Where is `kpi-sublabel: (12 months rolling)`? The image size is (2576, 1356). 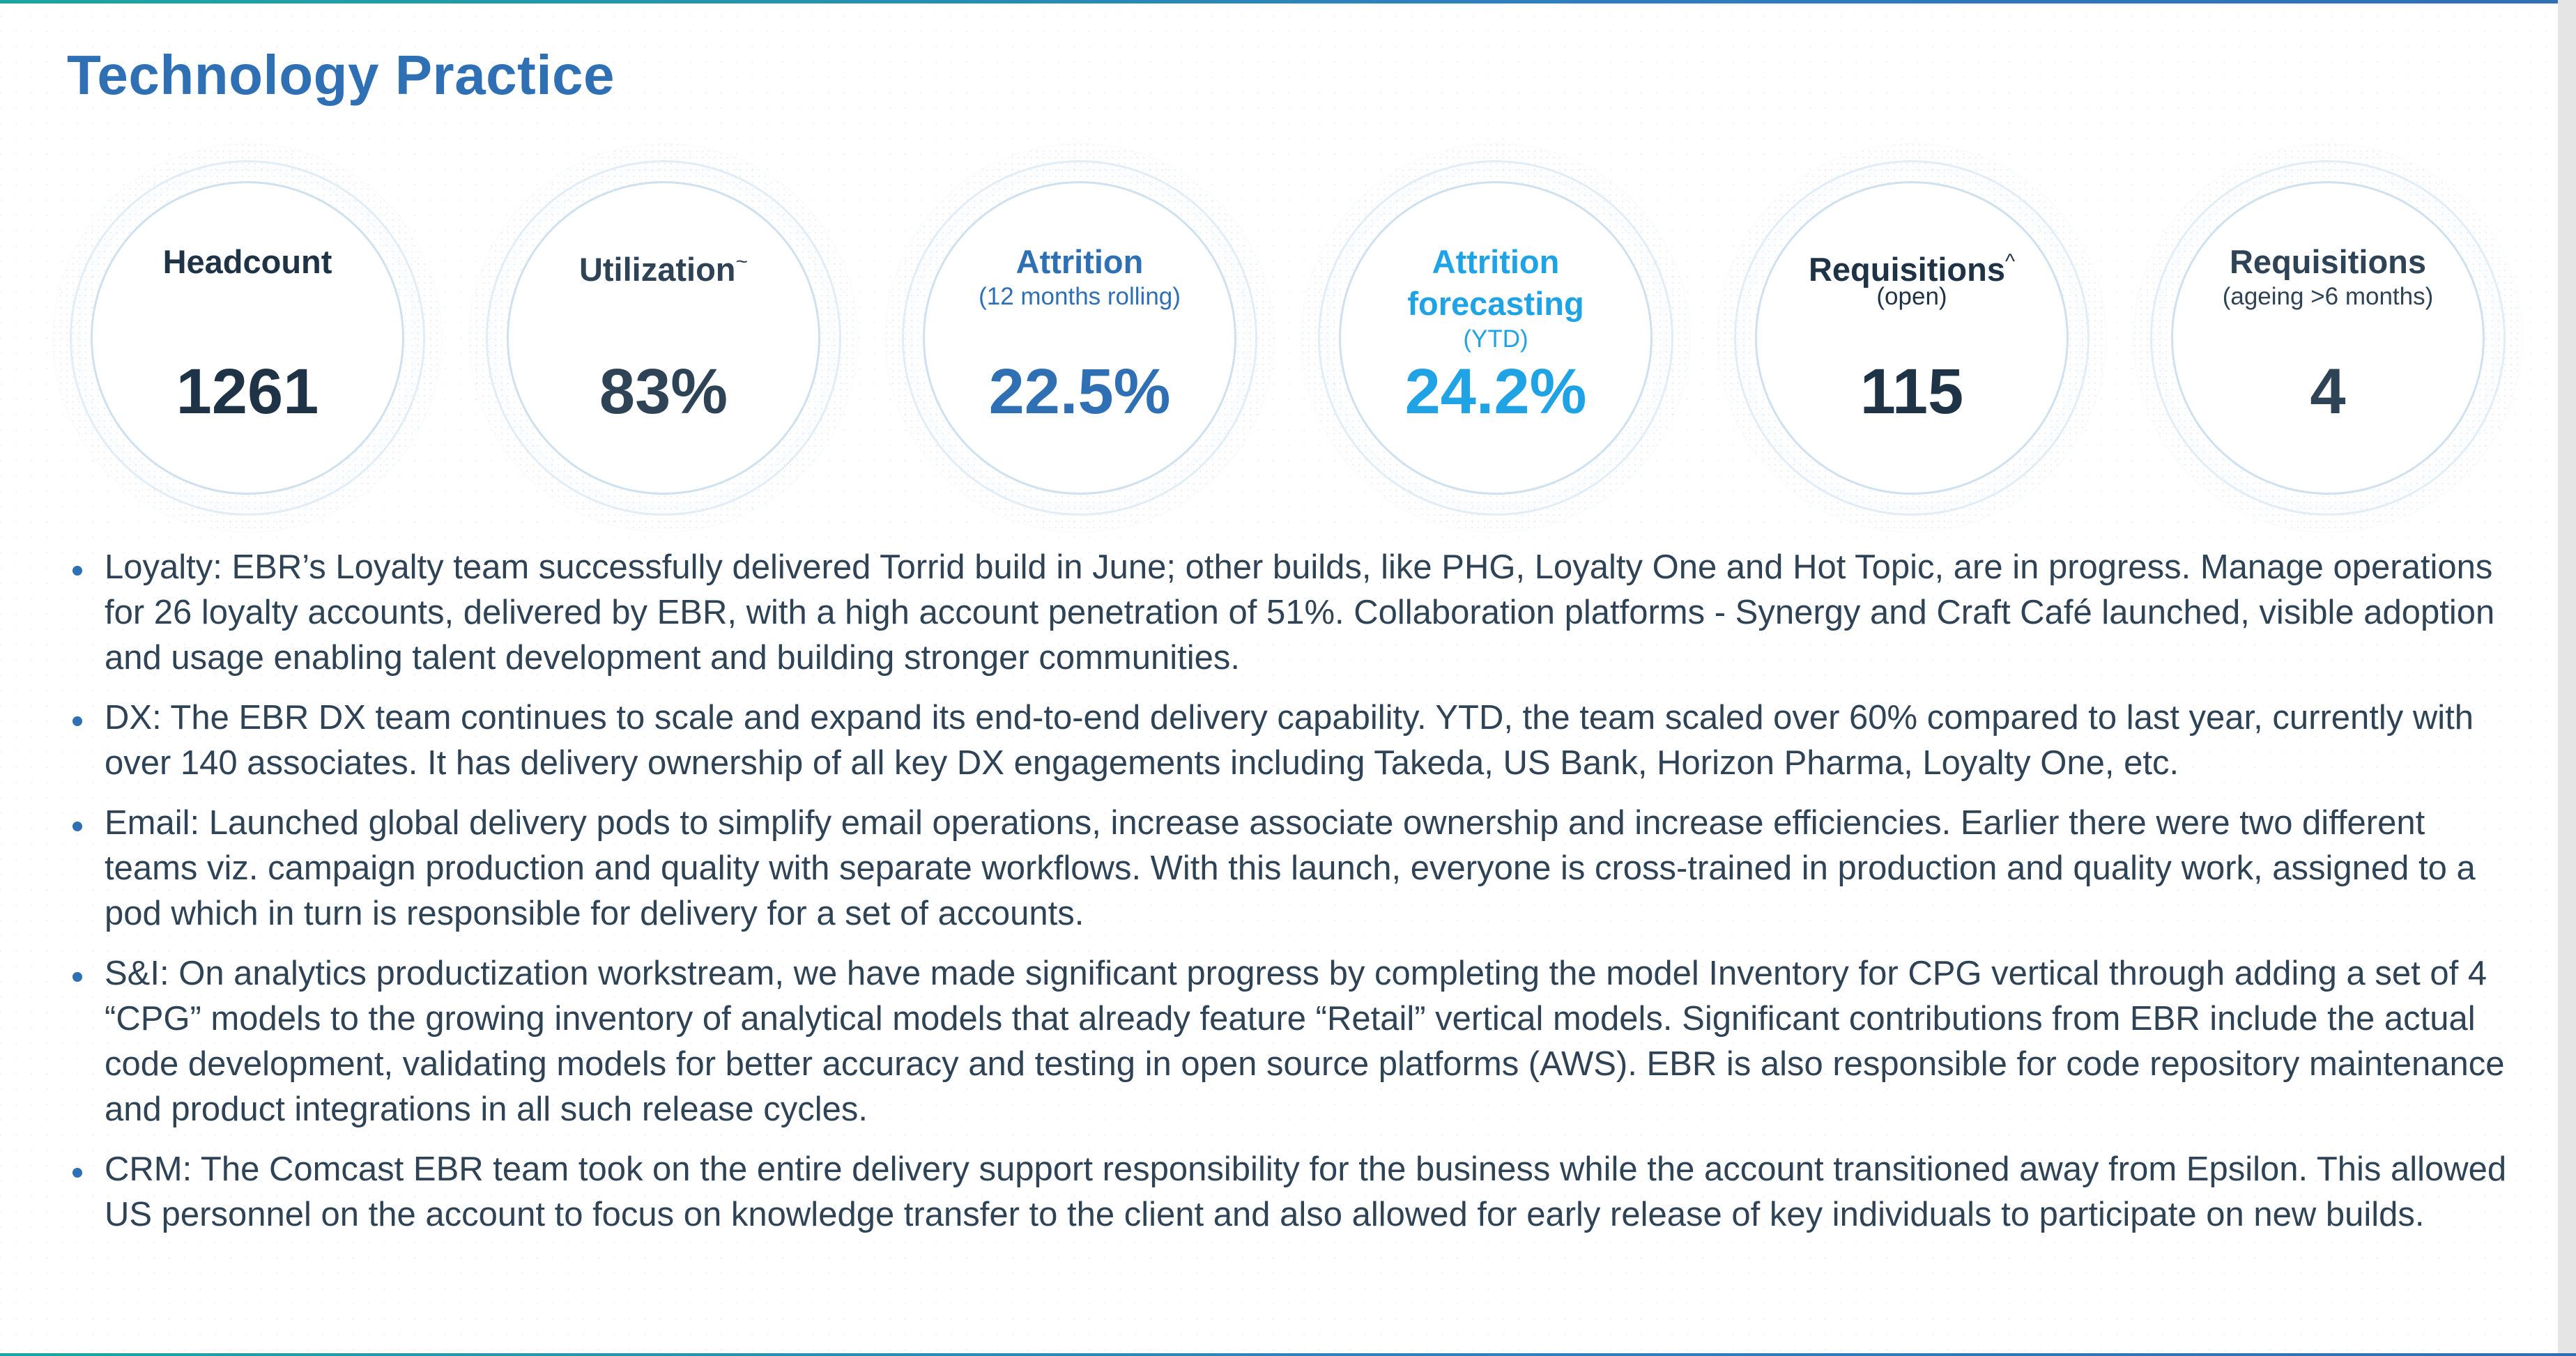
kpi-sublabel: (12 months rolling) is located at coordinates (1080, 296).